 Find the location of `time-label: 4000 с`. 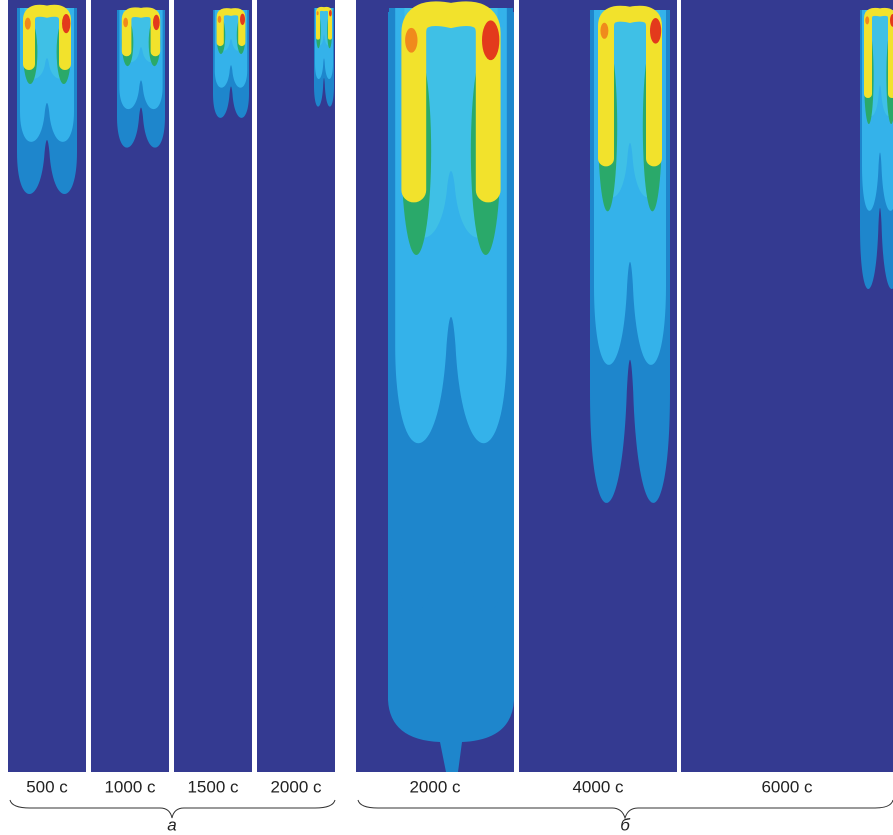

time-label: 4000 с is located at coordinates (598, 786).